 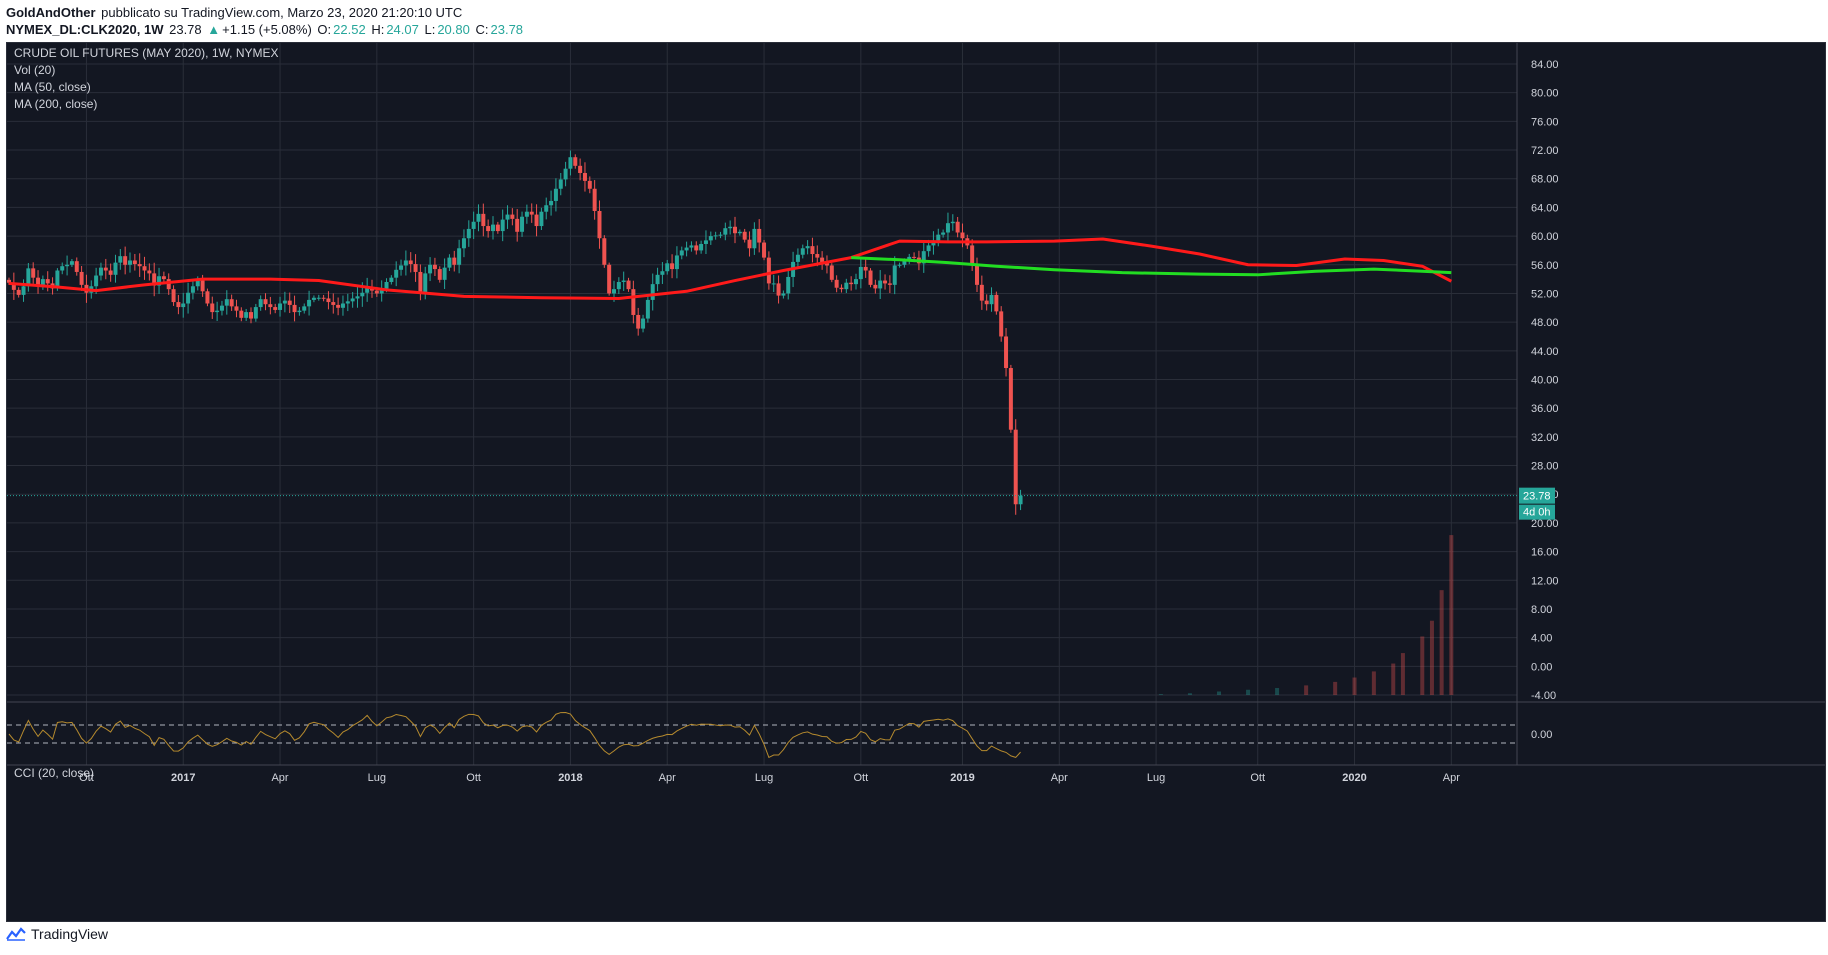 What do you see at coordinates (185, 29) in the screenshot?
I see `last-price: 23.78` at bounding box center [185, 29].